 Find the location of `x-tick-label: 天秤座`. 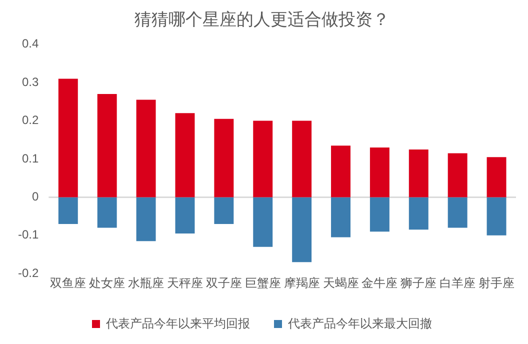

x-tick-label: 天秤座 is located at coordinates (184, 283).